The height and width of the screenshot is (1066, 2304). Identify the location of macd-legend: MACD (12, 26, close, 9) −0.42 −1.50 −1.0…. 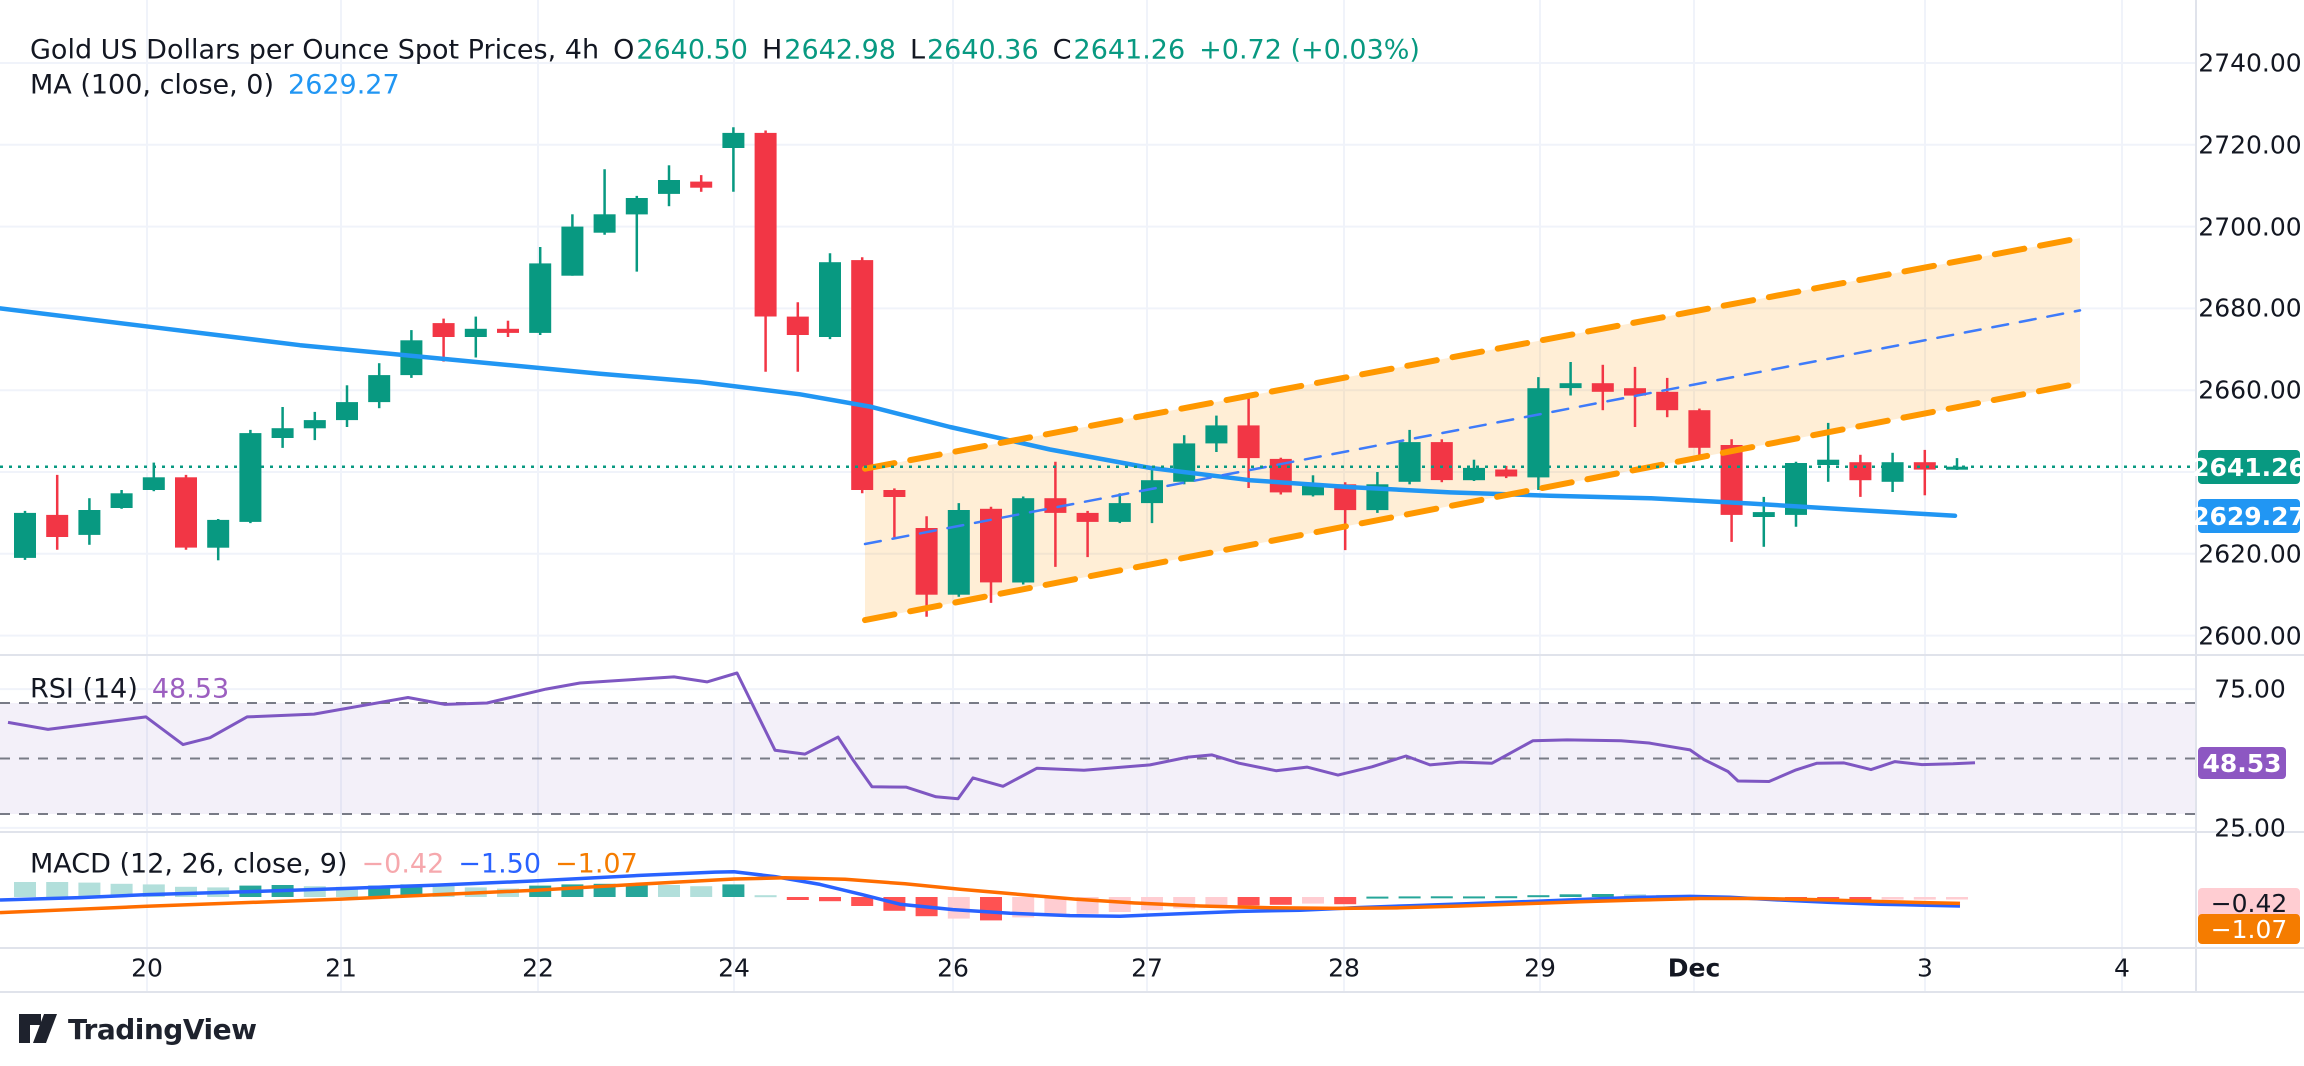
(334, 864).